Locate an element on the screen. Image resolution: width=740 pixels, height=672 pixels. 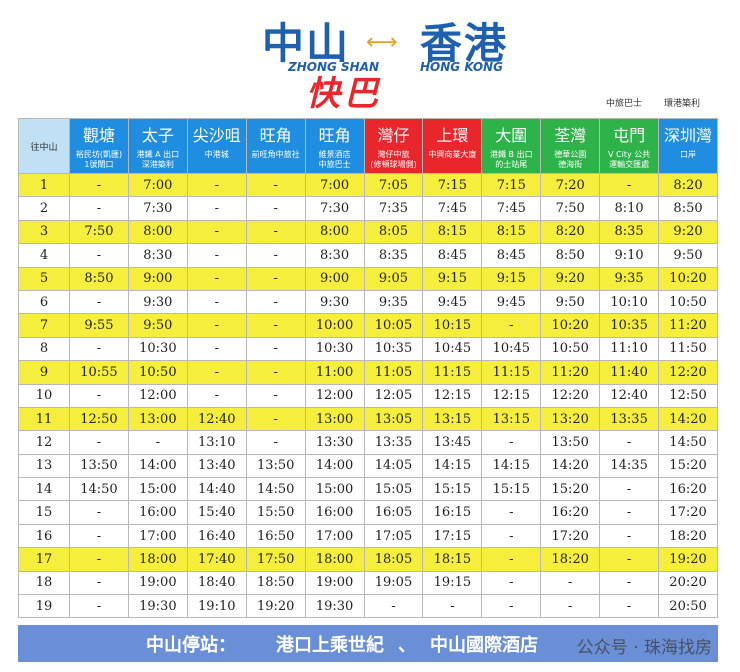
footer-stop: 中山國際酒店 is located at coordinates (484, 645).